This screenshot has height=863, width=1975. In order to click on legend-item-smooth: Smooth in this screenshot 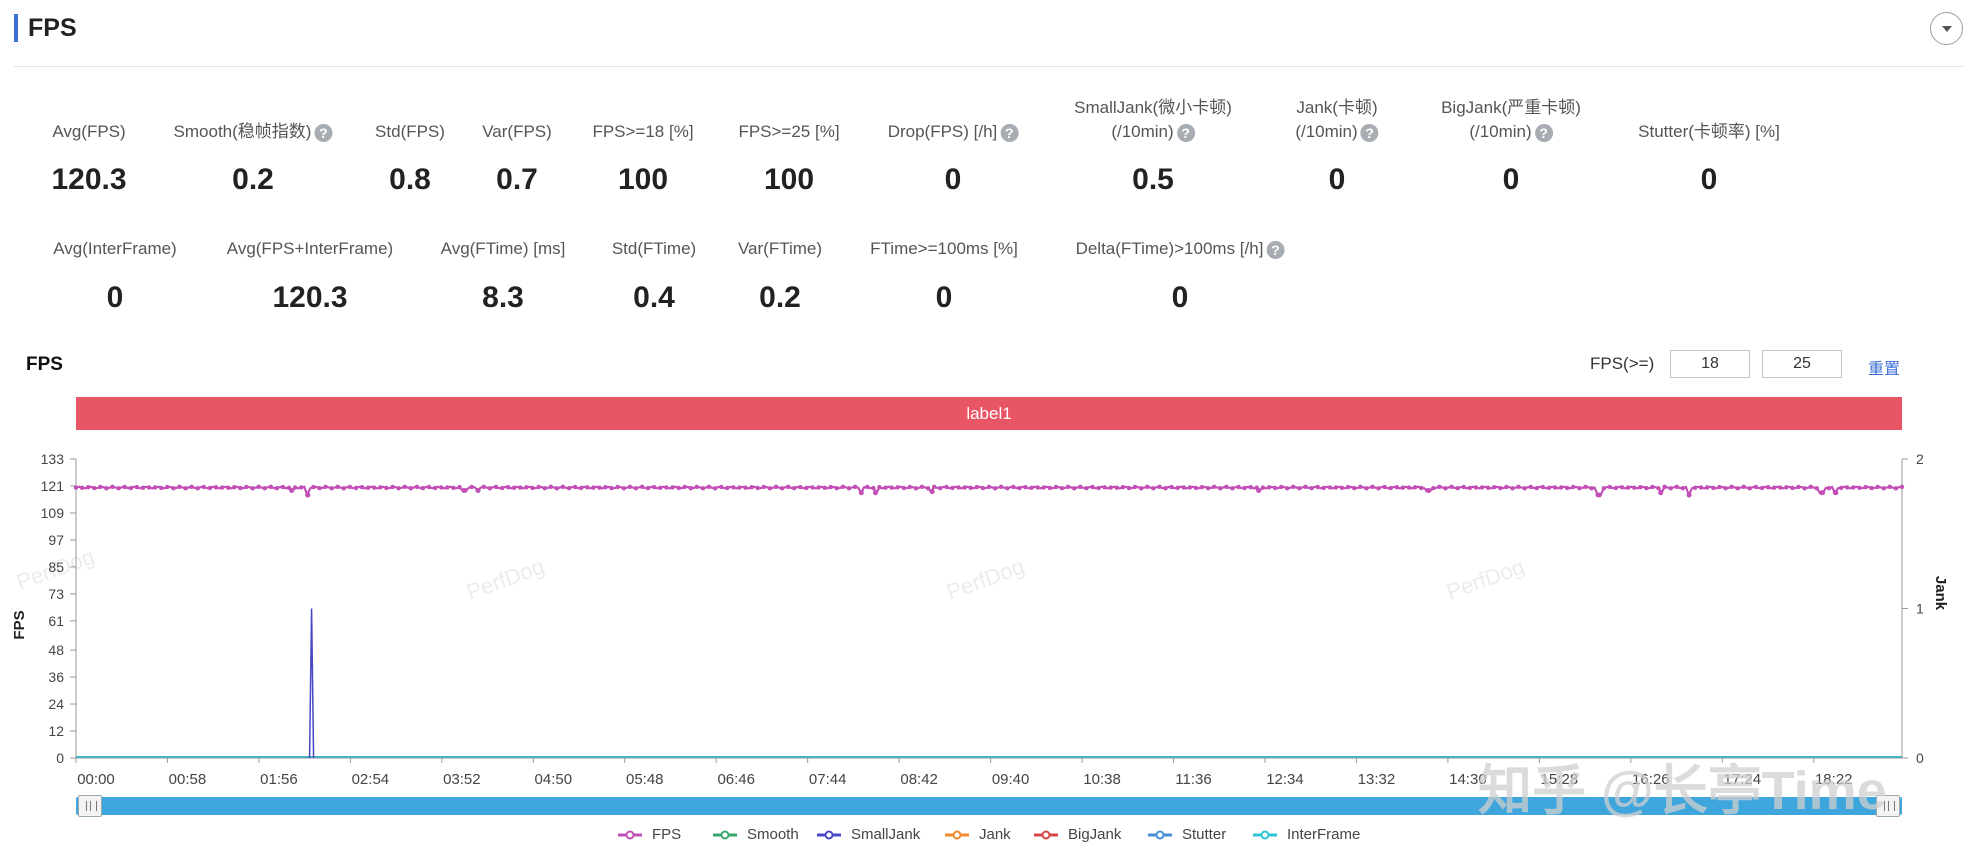, I will do `click(756, 834)`.